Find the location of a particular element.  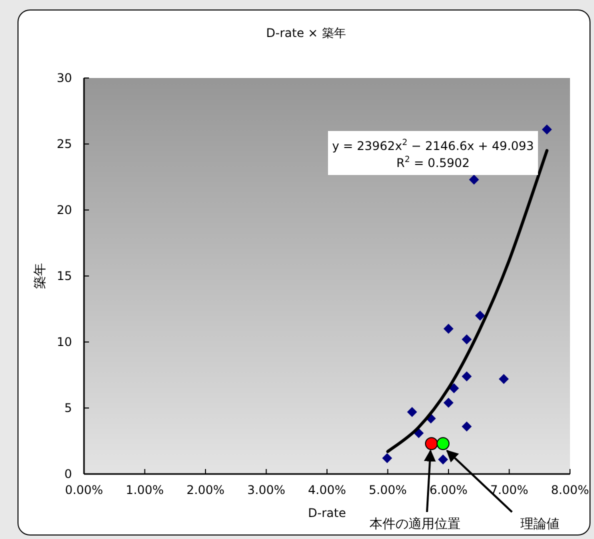

x-axis-title: D-rate is located at coordinates (327, 513).